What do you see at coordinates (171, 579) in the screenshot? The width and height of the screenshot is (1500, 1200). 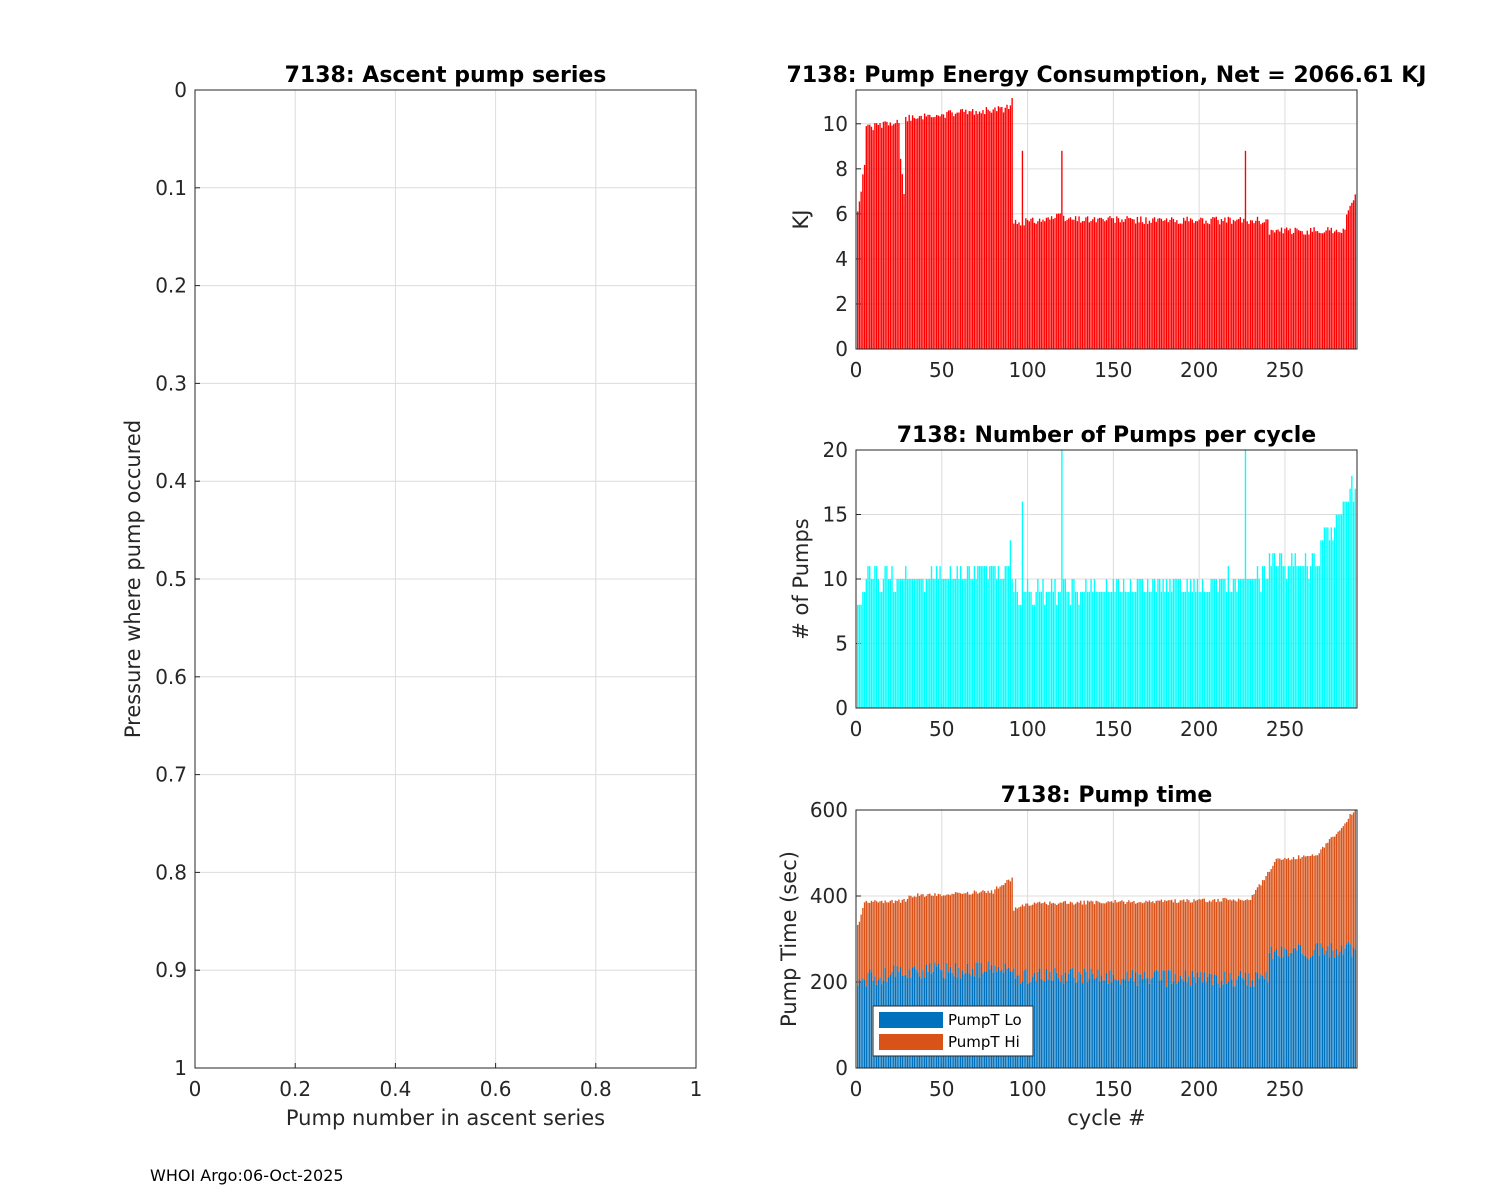 I see `y-tick-label: 0.5` at bounding box center [171, 579].